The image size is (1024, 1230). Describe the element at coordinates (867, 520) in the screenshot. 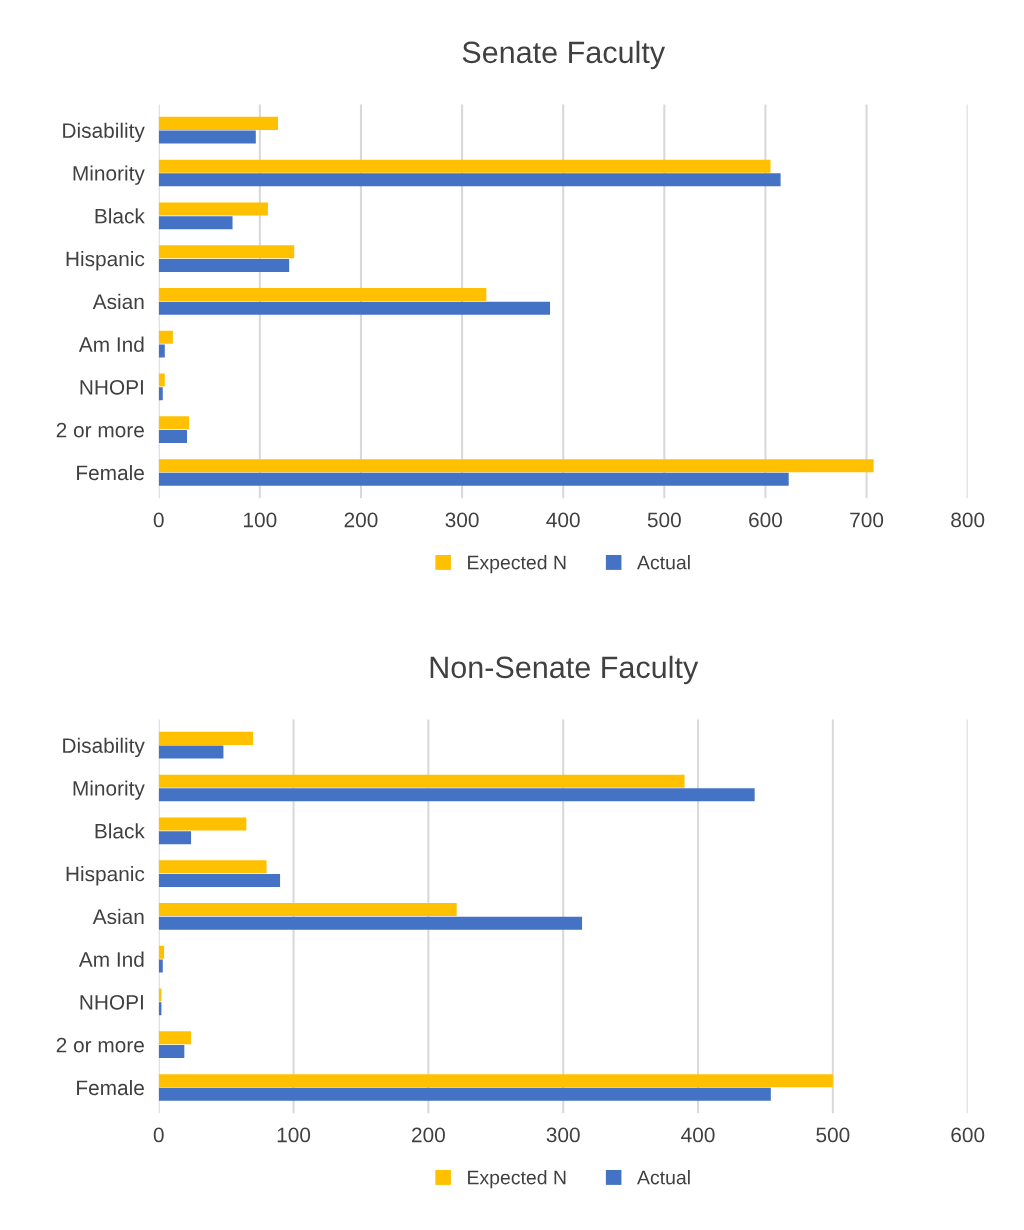

I see `x-tick-label: 700` at that location.